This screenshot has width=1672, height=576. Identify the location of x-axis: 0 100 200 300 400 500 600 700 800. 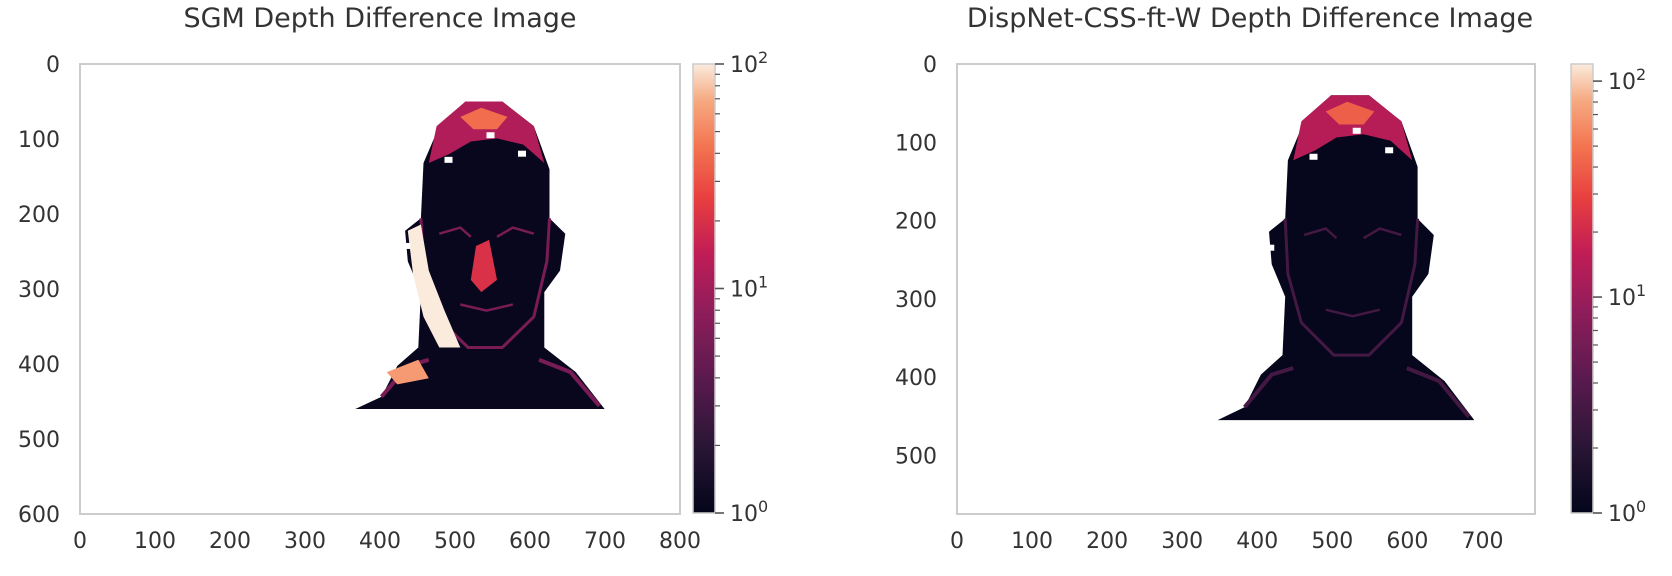
(387, 541).